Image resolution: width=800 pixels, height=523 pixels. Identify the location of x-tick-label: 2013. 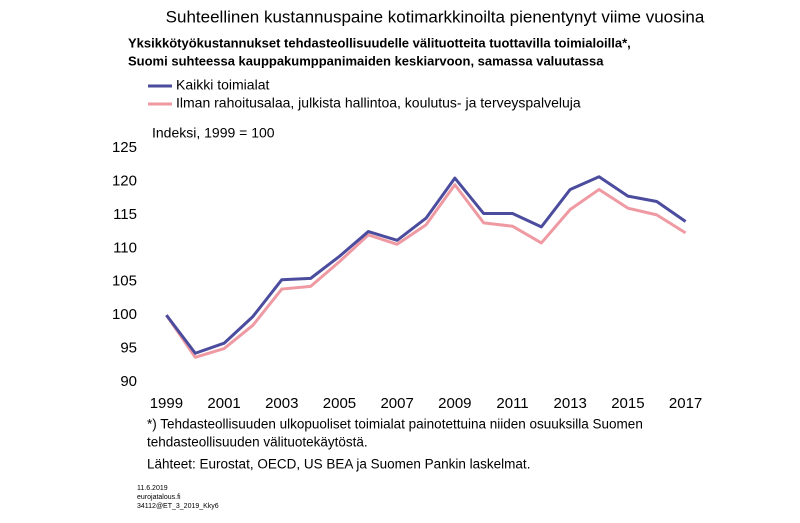
(570, 403).